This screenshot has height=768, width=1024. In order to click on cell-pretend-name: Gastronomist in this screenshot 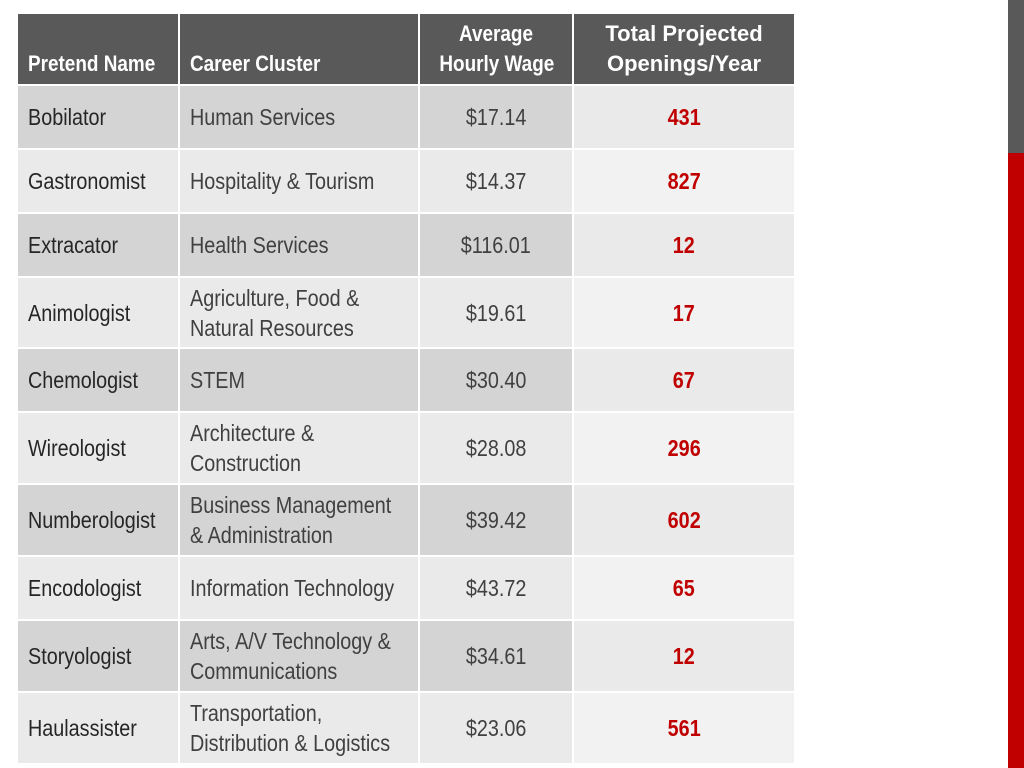, I will do `click(98, 181)`.